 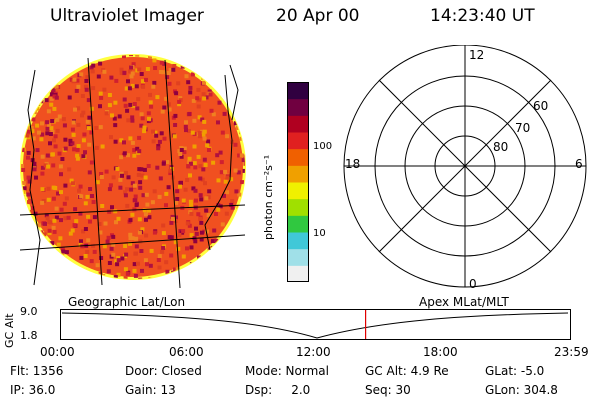 I want to click on colorbar, so click(x=298, y=182).